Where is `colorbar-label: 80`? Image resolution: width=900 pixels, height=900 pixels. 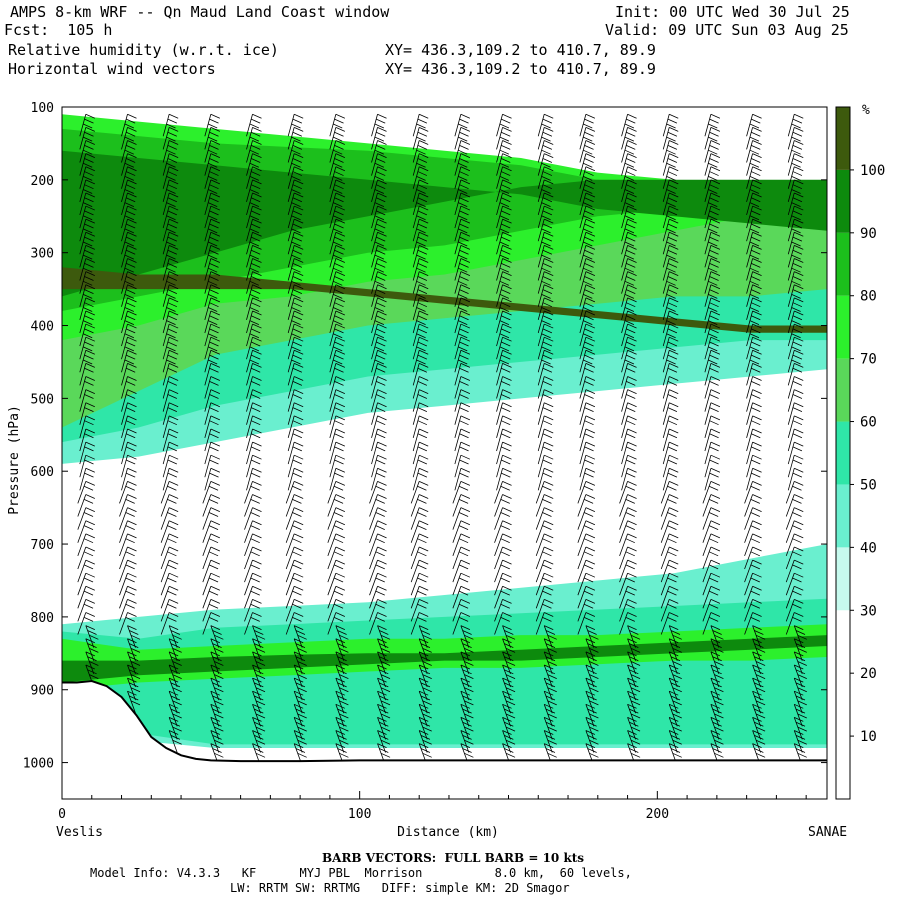 colorbar-label: 80 is located at coordinates (868, 297).